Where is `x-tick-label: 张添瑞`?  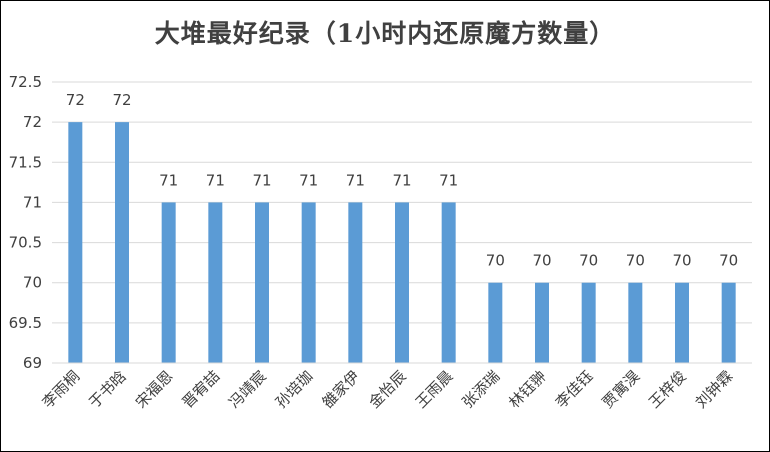 x-tick-label: 张添瑞 is located at coordinates (481, 389).